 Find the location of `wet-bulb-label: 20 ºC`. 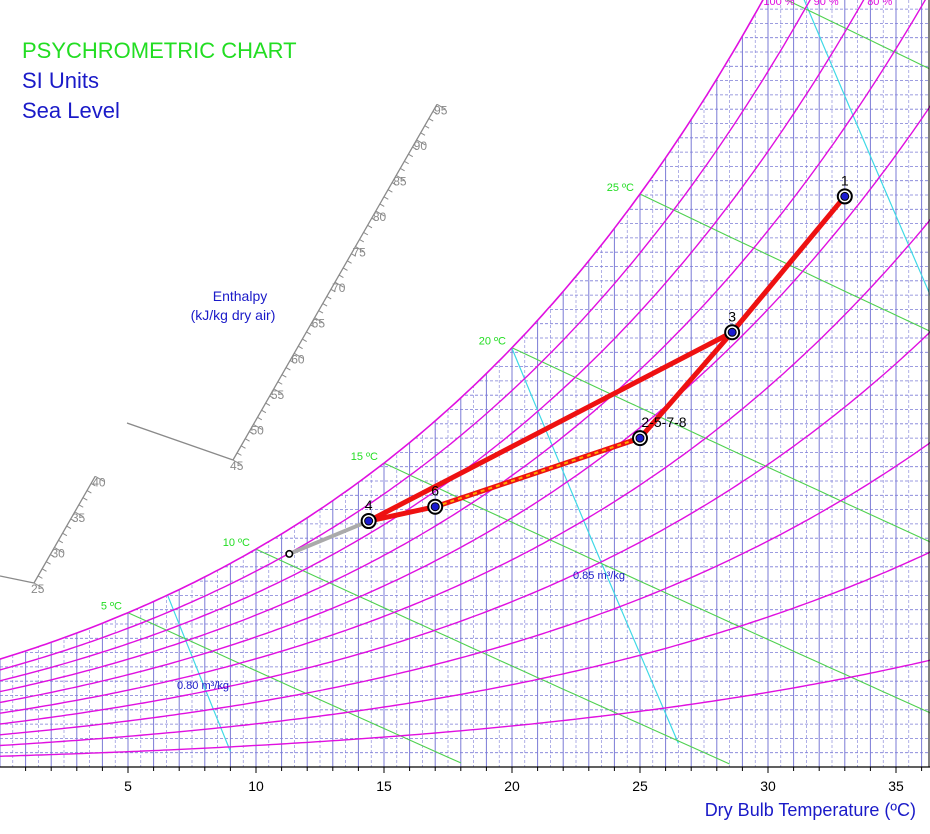

wet-bulb-label: 20 ºC is located at coordinates (492, 342).